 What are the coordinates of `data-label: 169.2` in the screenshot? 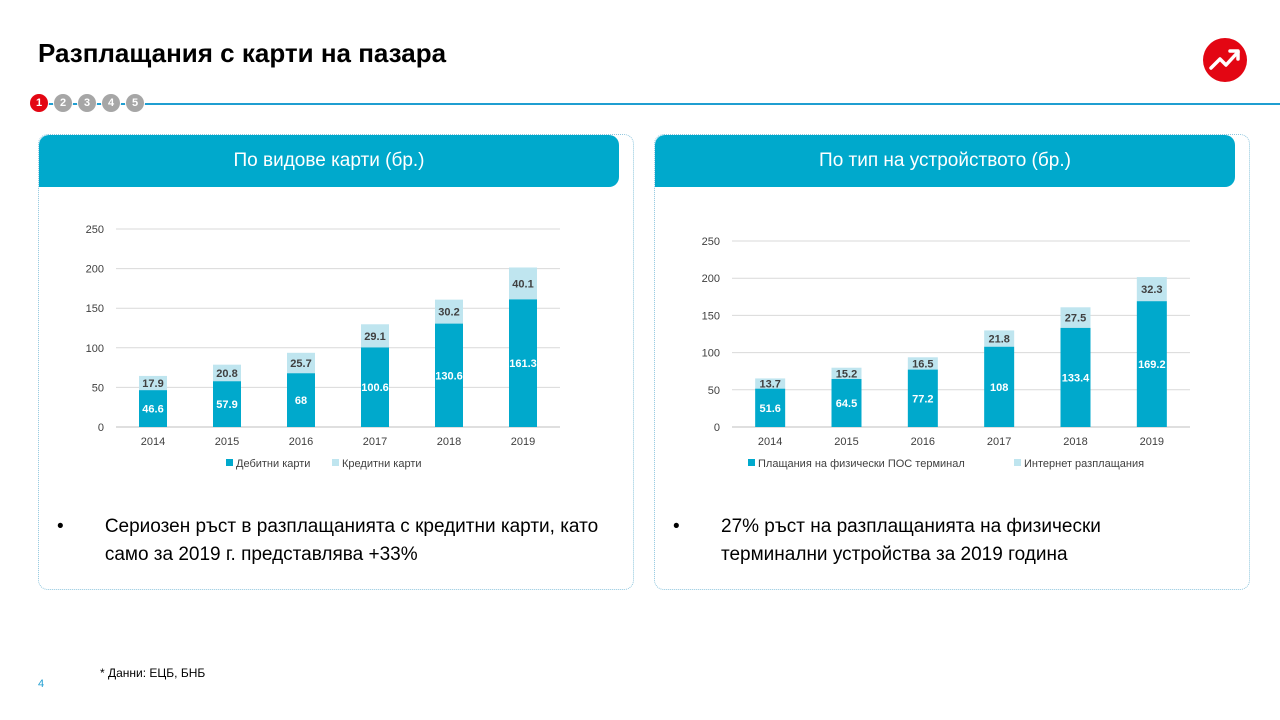 It's located at (1152, 365).